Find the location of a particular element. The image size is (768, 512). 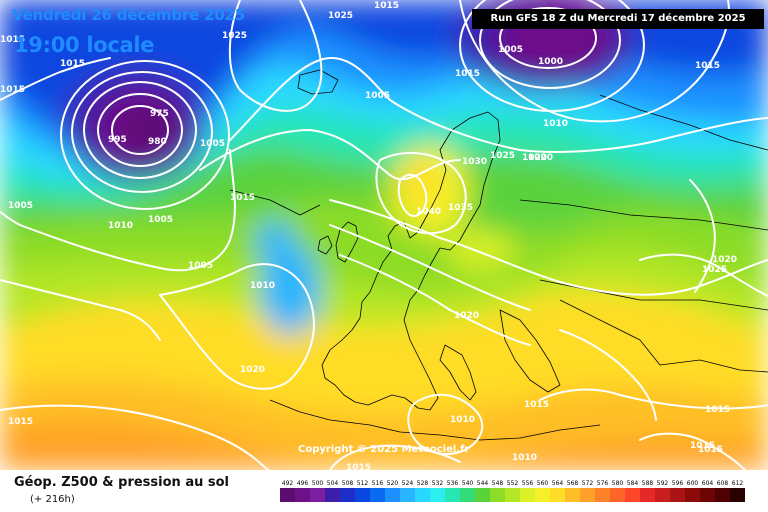

scale-label: 540 is located at coordinates (468, 483).